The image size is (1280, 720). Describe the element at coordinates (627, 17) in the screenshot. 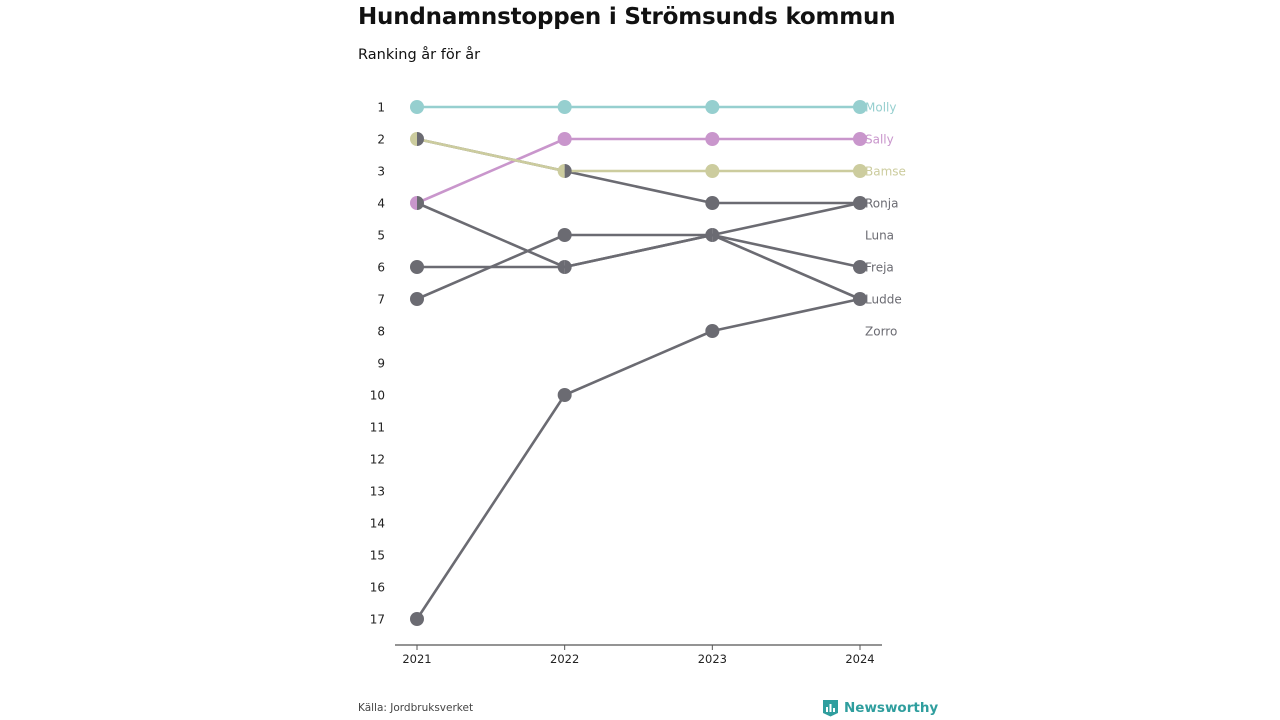

I see `chart-title: Hundnamnstoppen i Strömsunds kommun` at that location.